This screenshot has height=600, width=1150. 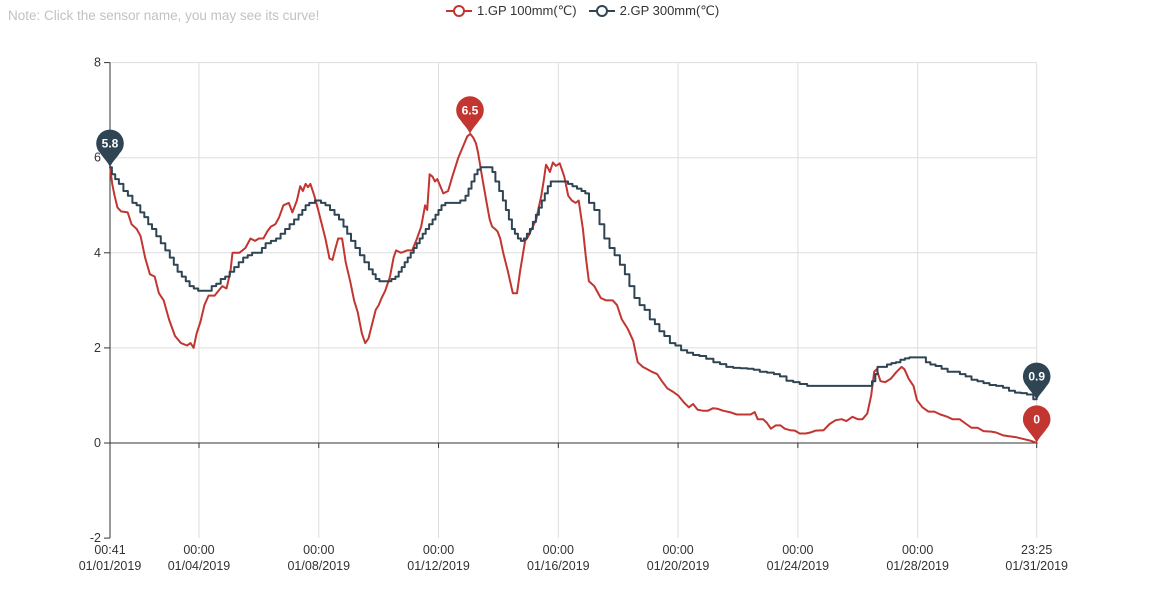 I want to click on legend-item-gp300: 2.GP 300mm(℃), so click(x=654, y=11).